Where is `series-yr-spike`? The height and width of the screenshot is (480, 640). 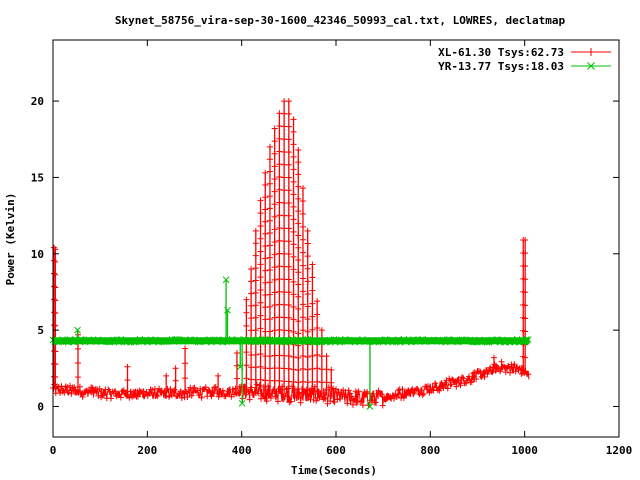 series-yr-spike is located at coordinates (370, 375).